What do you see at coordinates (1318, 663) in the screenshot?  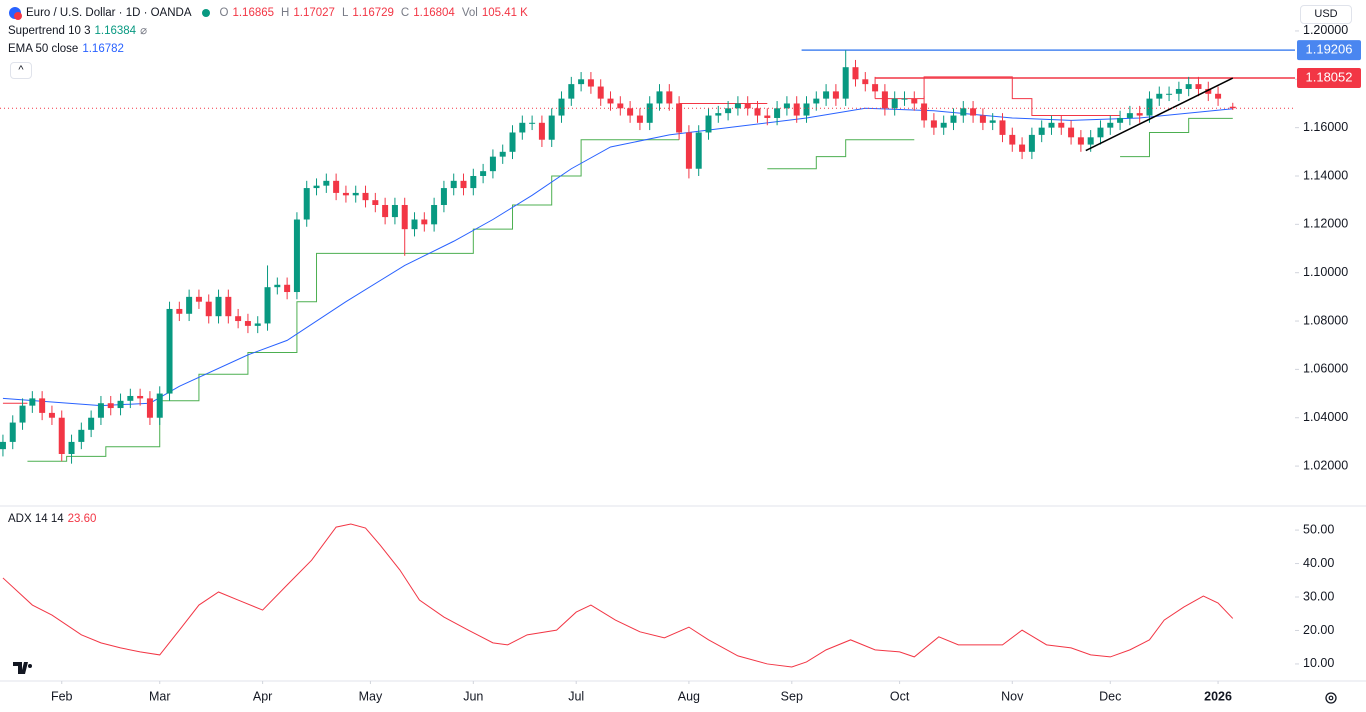 I see `adx-tick-label: 10.00` at bounding box center [1318, 663].